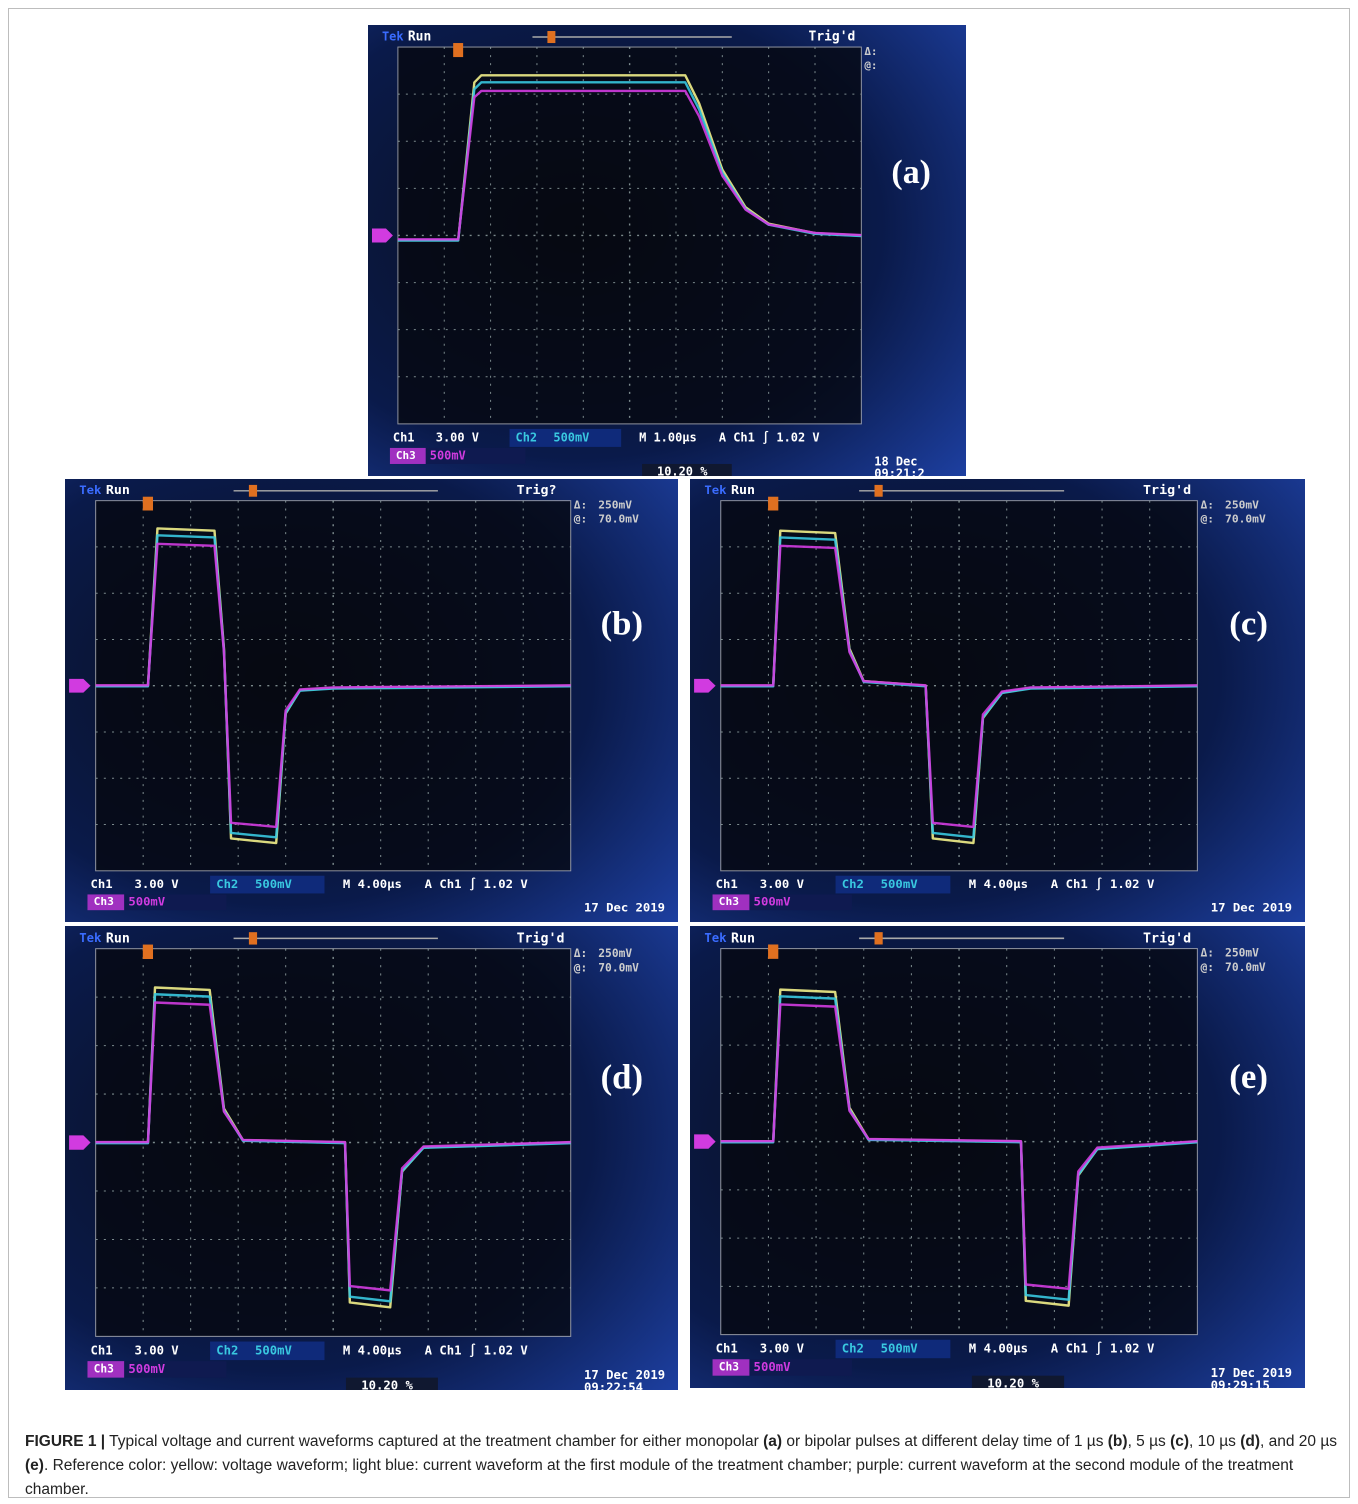 The width and height of the screenshot is (1358, 1504). What do you see at coordinates (537, 490) in the screenshot?
I see `trigger: Trig?` at bounding box center [537, 490].